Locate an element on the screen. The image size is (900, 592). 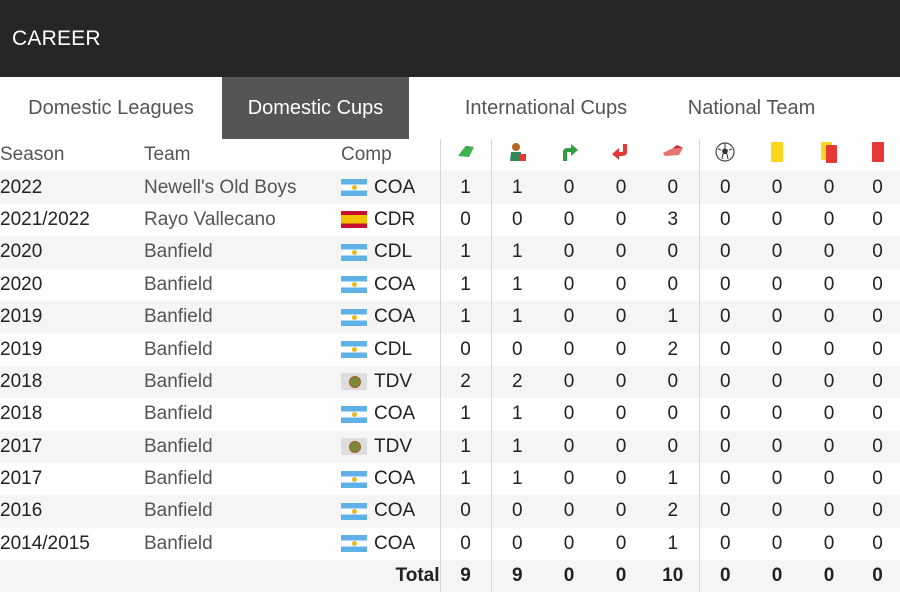
total-row: Total 9 9 0 0 10 0 0 0 0 is located at coordinates (450, 576).